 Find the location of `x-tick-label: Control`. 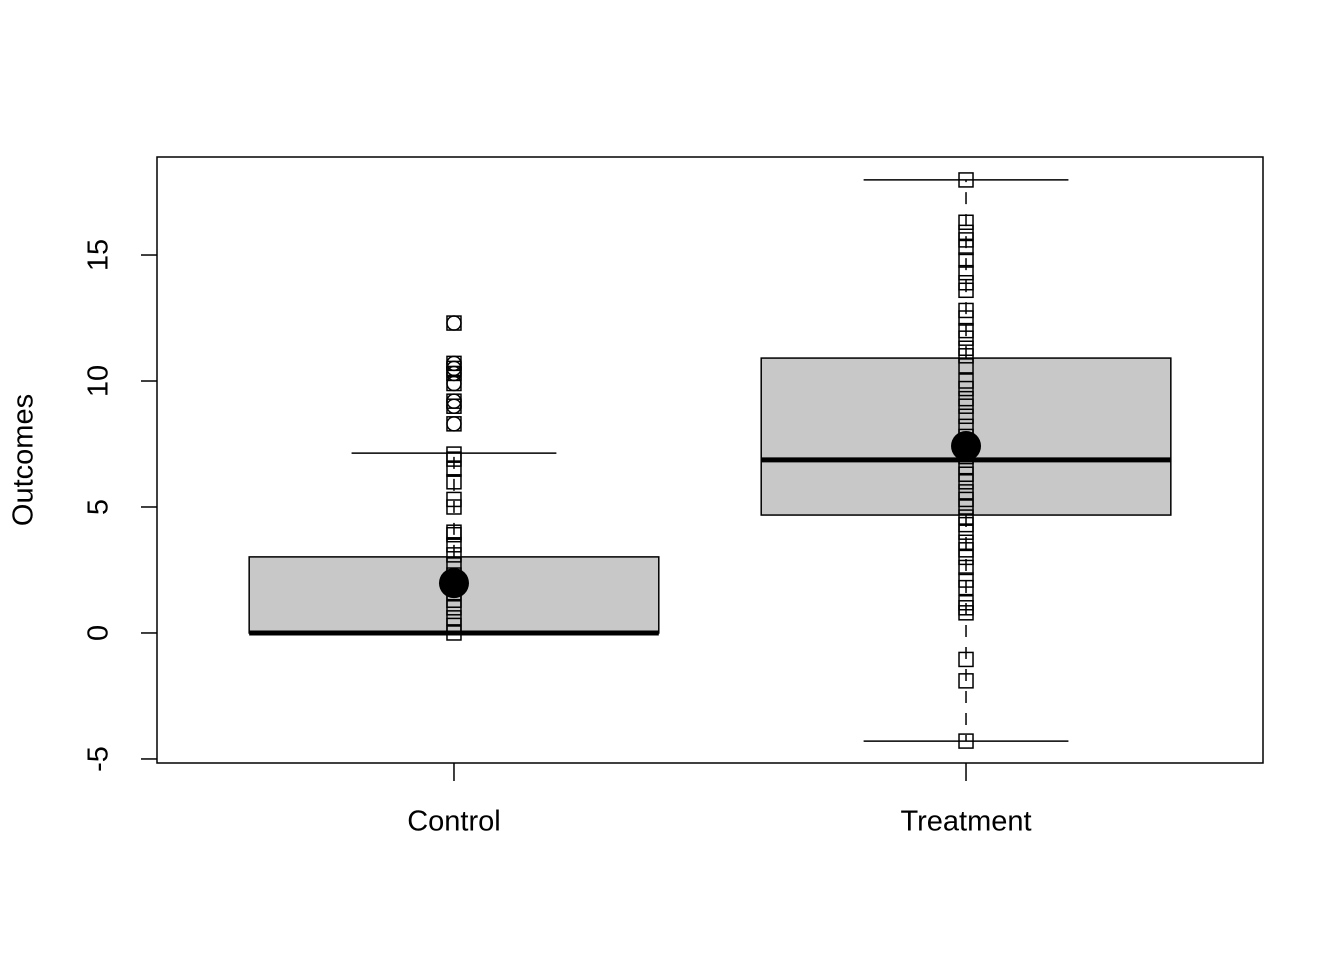

x-tick-label: Control is located at coordinates (454, 822).